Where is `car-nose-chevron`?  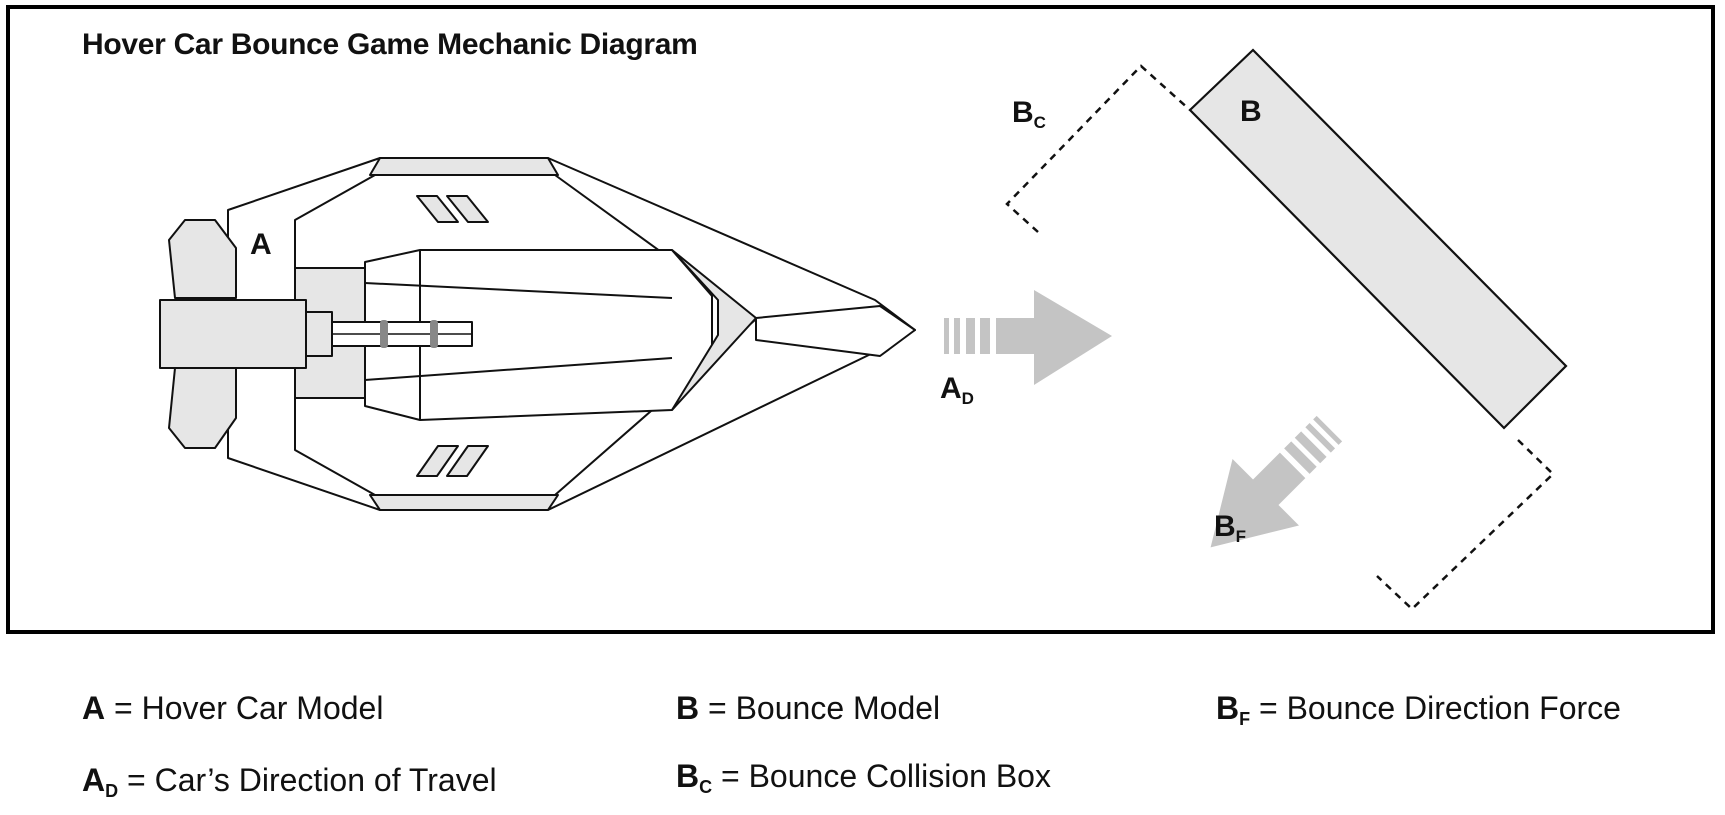
car-nose-chevron is located at coordinates (714, 330).